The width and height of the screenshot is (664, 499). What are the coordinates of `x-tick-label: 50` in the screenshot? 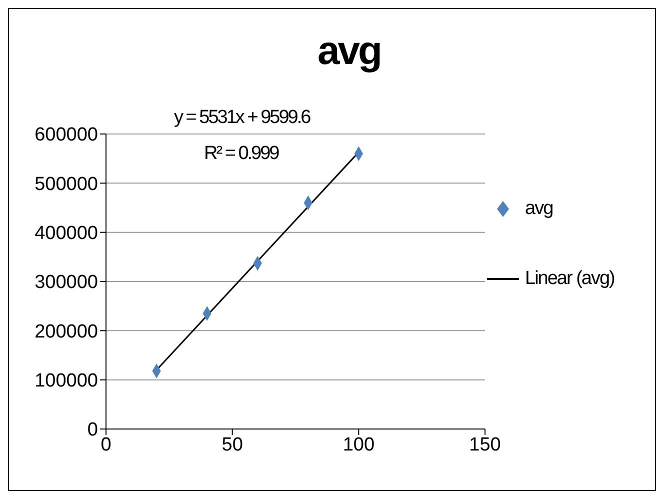 It's located at (232, 445).